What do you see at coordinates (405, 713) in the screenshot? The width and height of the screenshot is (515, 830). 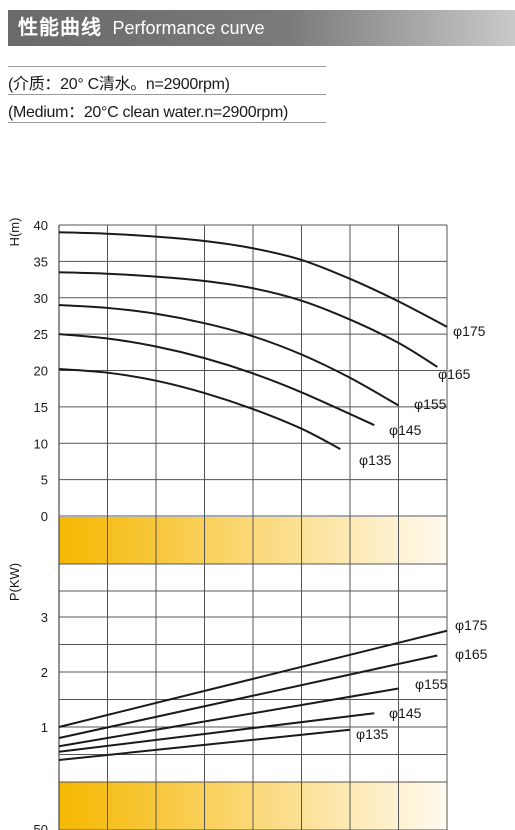 I see `power-curve-label-3: φ145` at bounding box center [405, 713].